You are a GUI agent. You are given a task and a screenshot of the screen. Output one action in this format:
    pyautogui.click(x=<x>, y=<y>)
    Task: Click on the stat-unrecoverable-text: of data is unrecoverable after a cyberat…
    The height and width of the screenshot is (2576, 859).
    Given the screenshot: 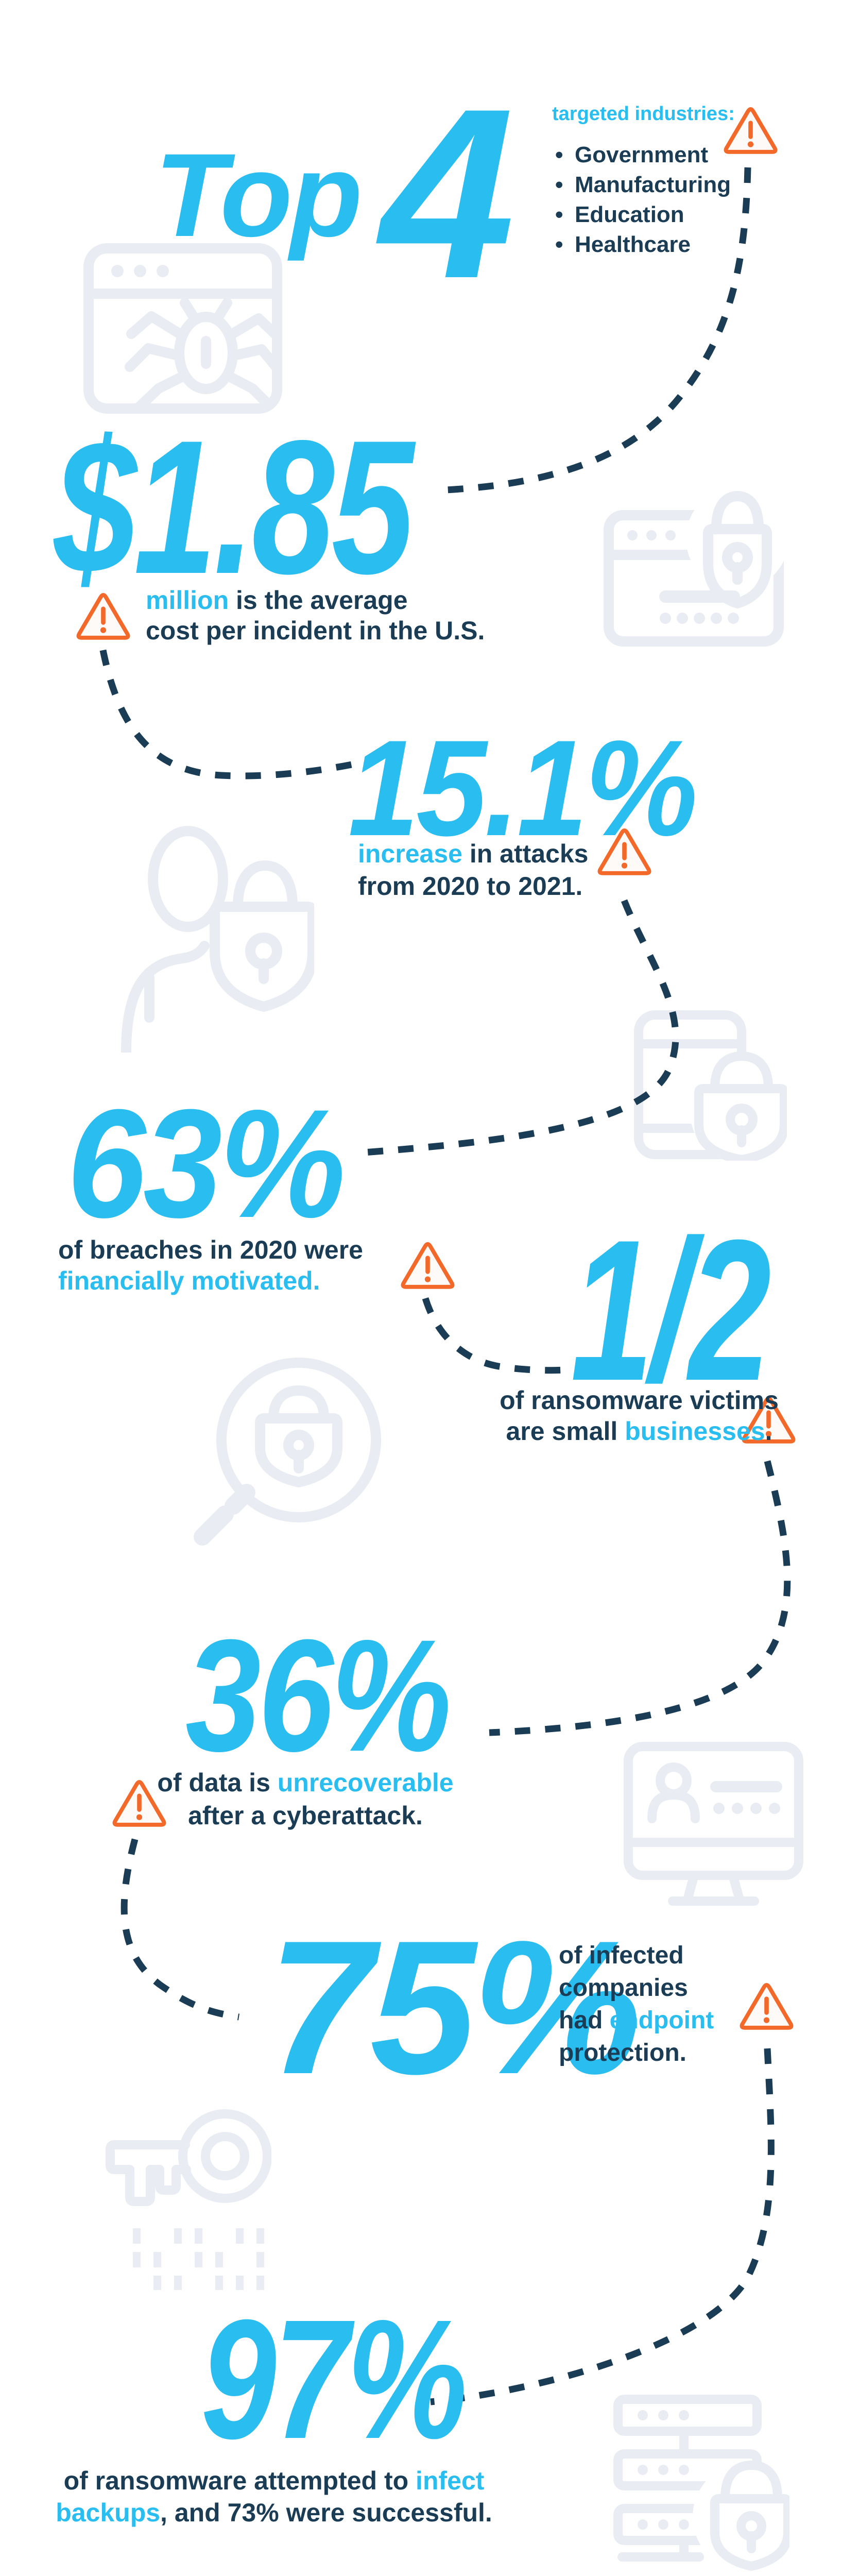 What is the action you would take?
    pyautogui.click(x=305, y=1799)
    